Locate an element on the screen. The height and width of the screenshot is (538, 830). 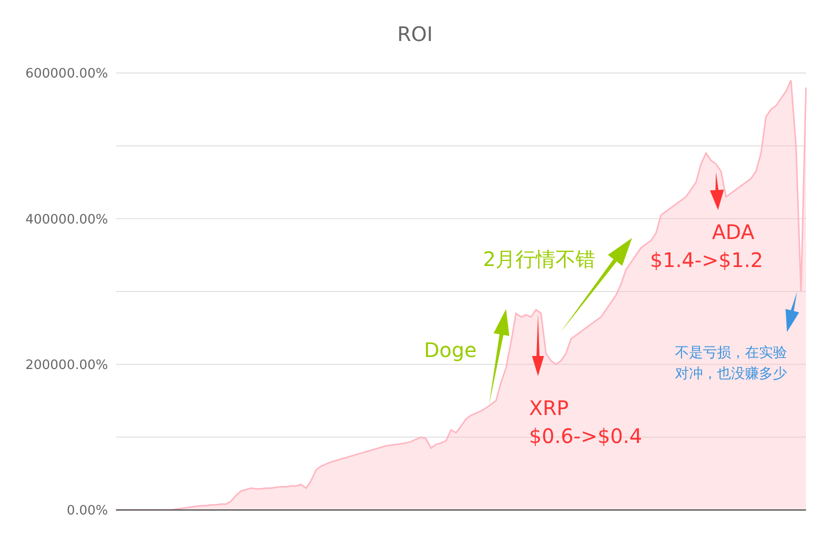
annotation: Doge is located at coordinates (450, 350).